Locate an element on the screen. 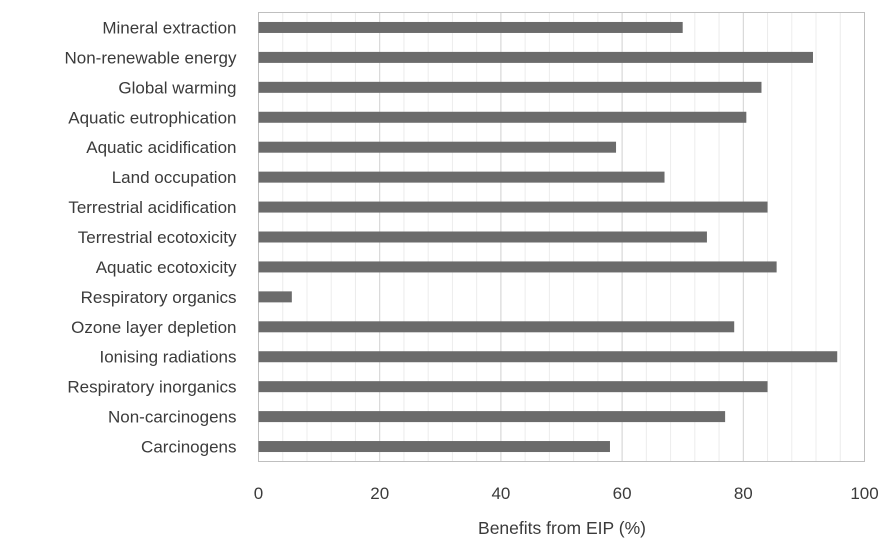  x-tick-label: 20 is located at coordinates (379, 493).